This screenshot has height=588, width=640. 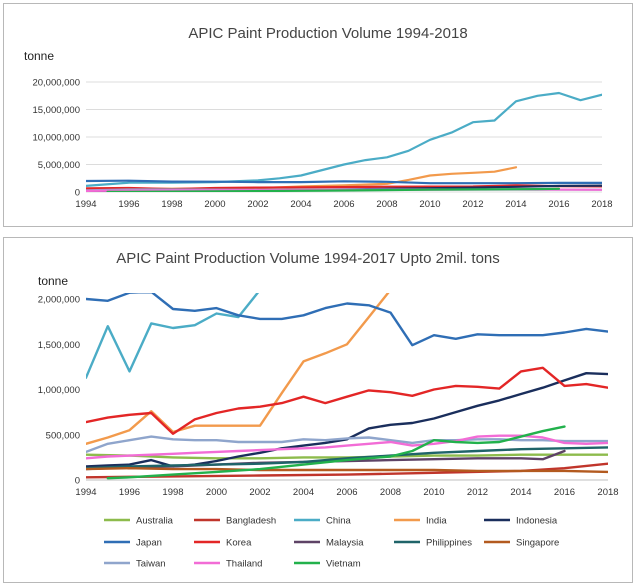 I want to click on chart-1-x-tick-label: 2000, so click(x=214, y=204).